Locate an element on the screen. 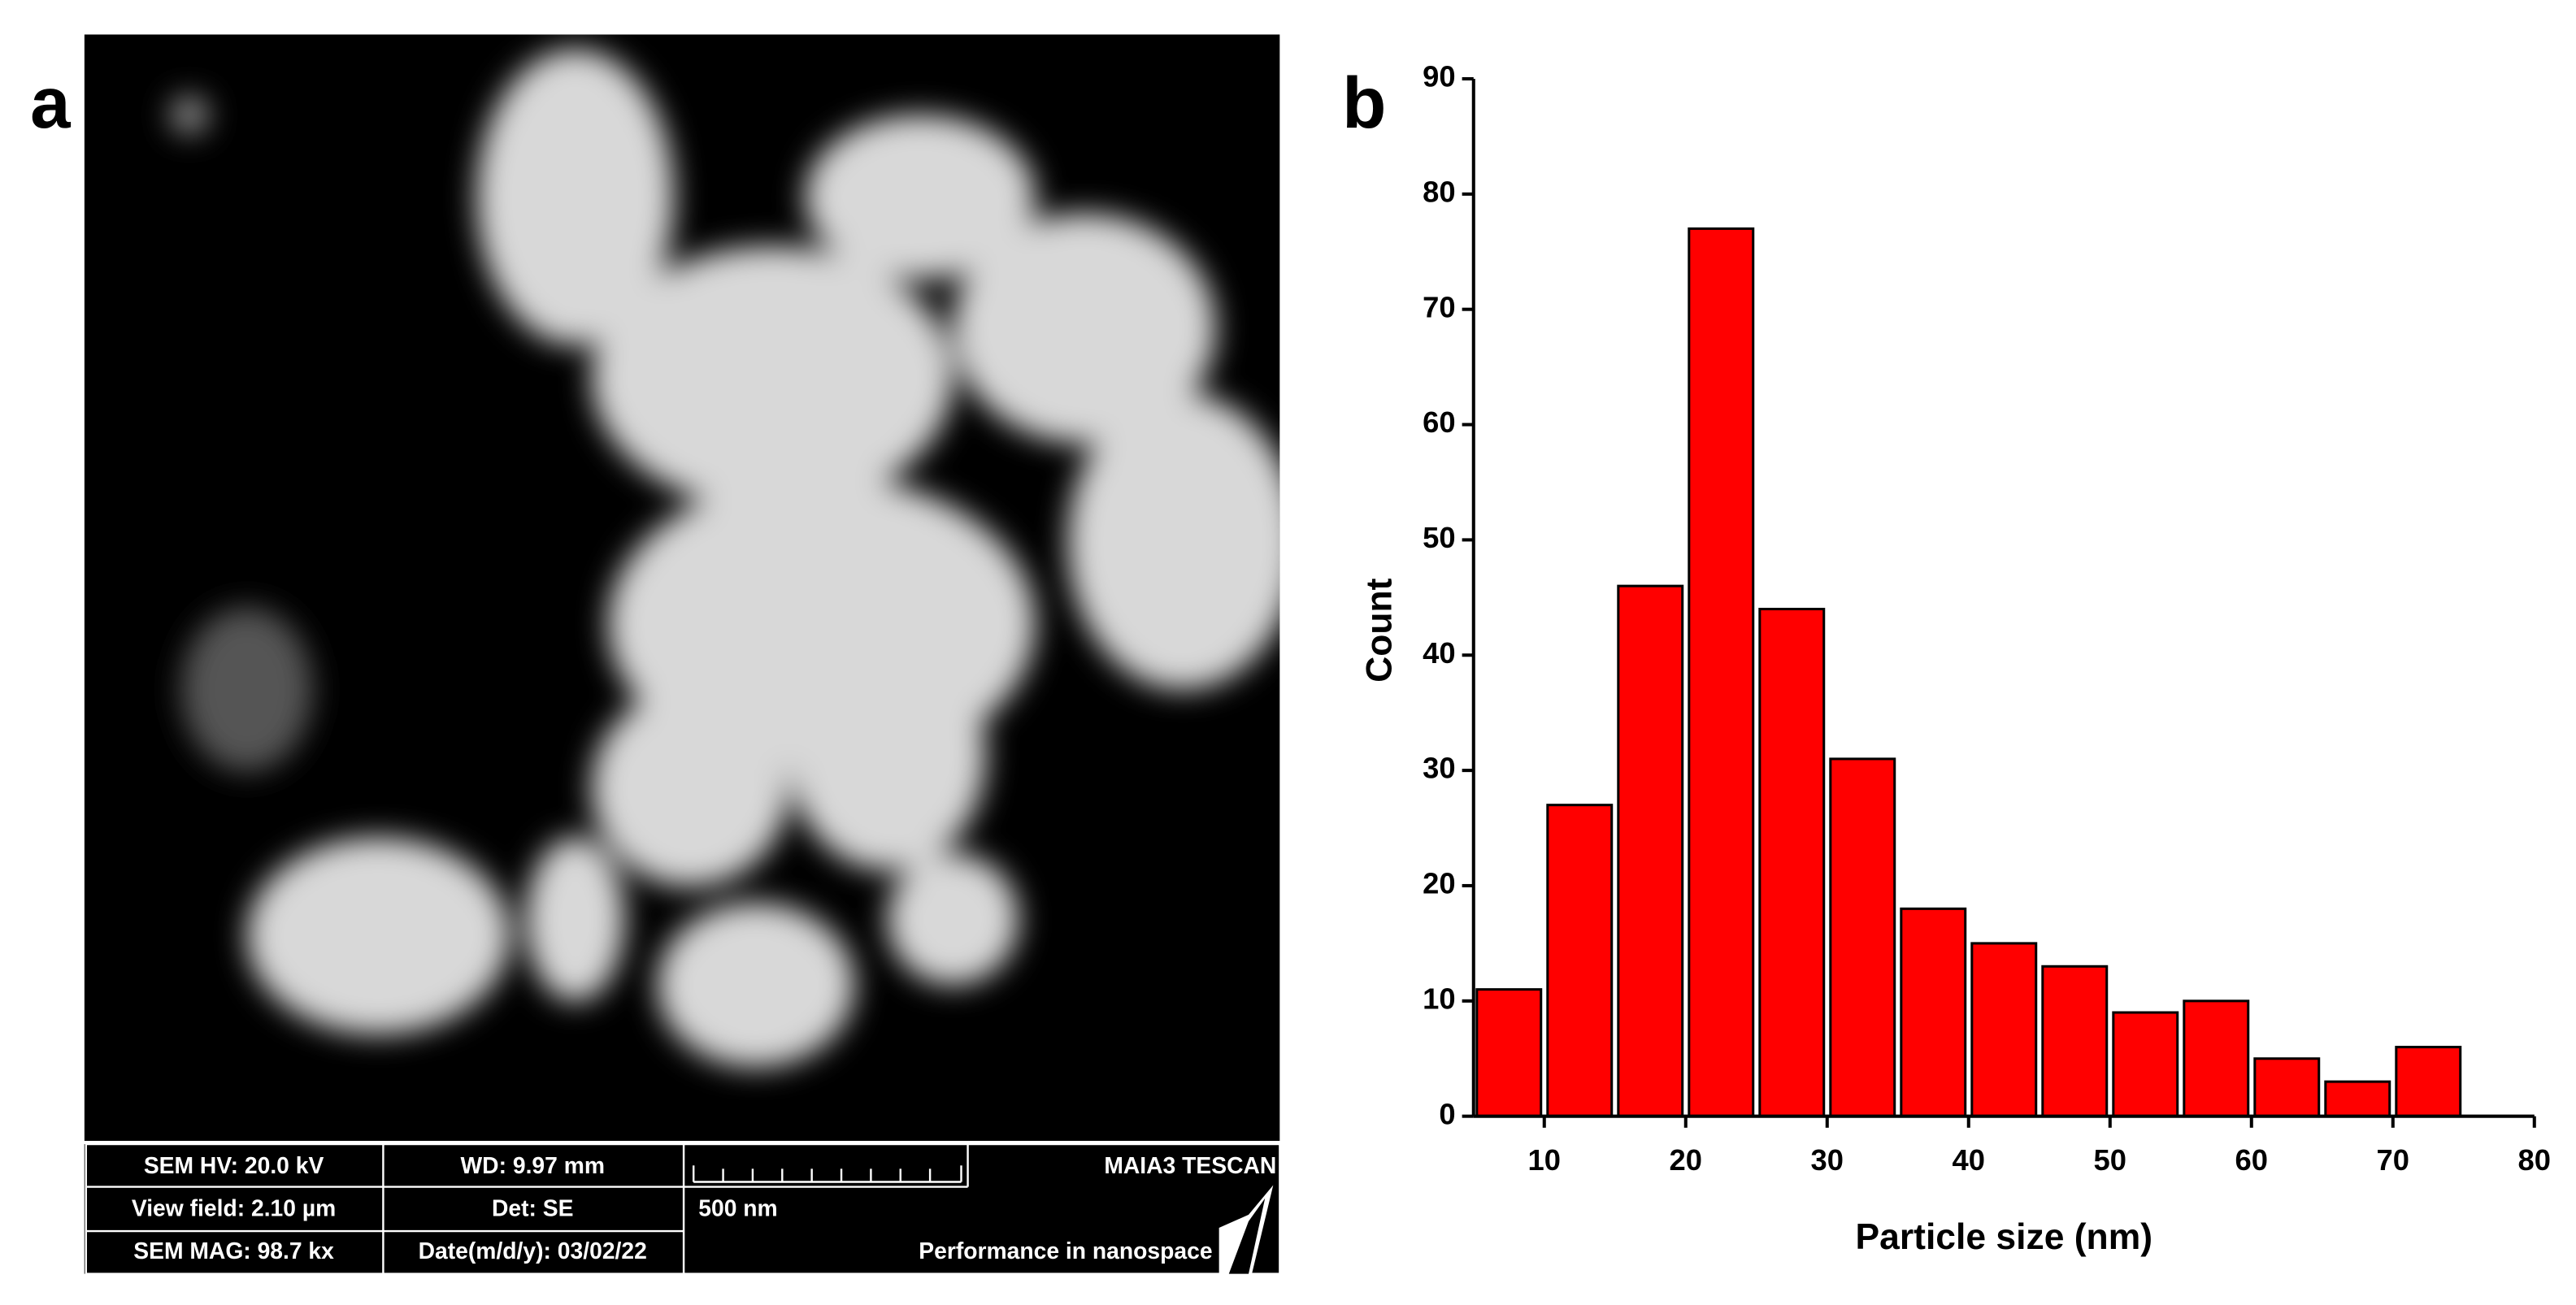 The width and height of the screenshot is (2576, 1305). sem-info: MAIA3 TESCAN is located at coordinates (1190, 1165).